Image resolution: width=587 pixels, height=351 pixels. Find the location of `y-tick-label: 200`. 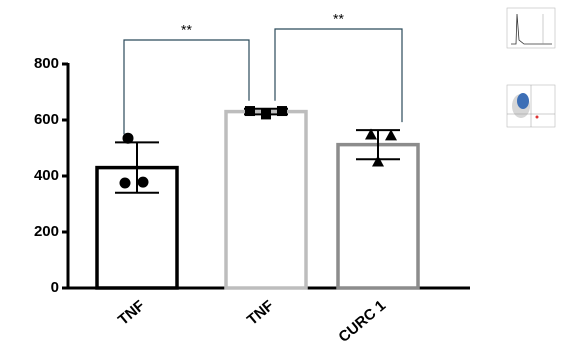

y-tick-label: 200 is located at coordinates (46, 231).